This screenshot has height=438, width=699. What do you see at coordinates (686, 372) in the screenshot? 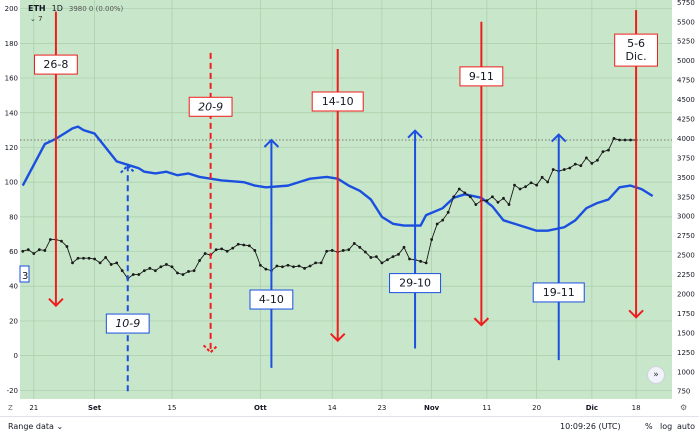
I see `right-tick-label: 1000` at bounding box center [686, 372].